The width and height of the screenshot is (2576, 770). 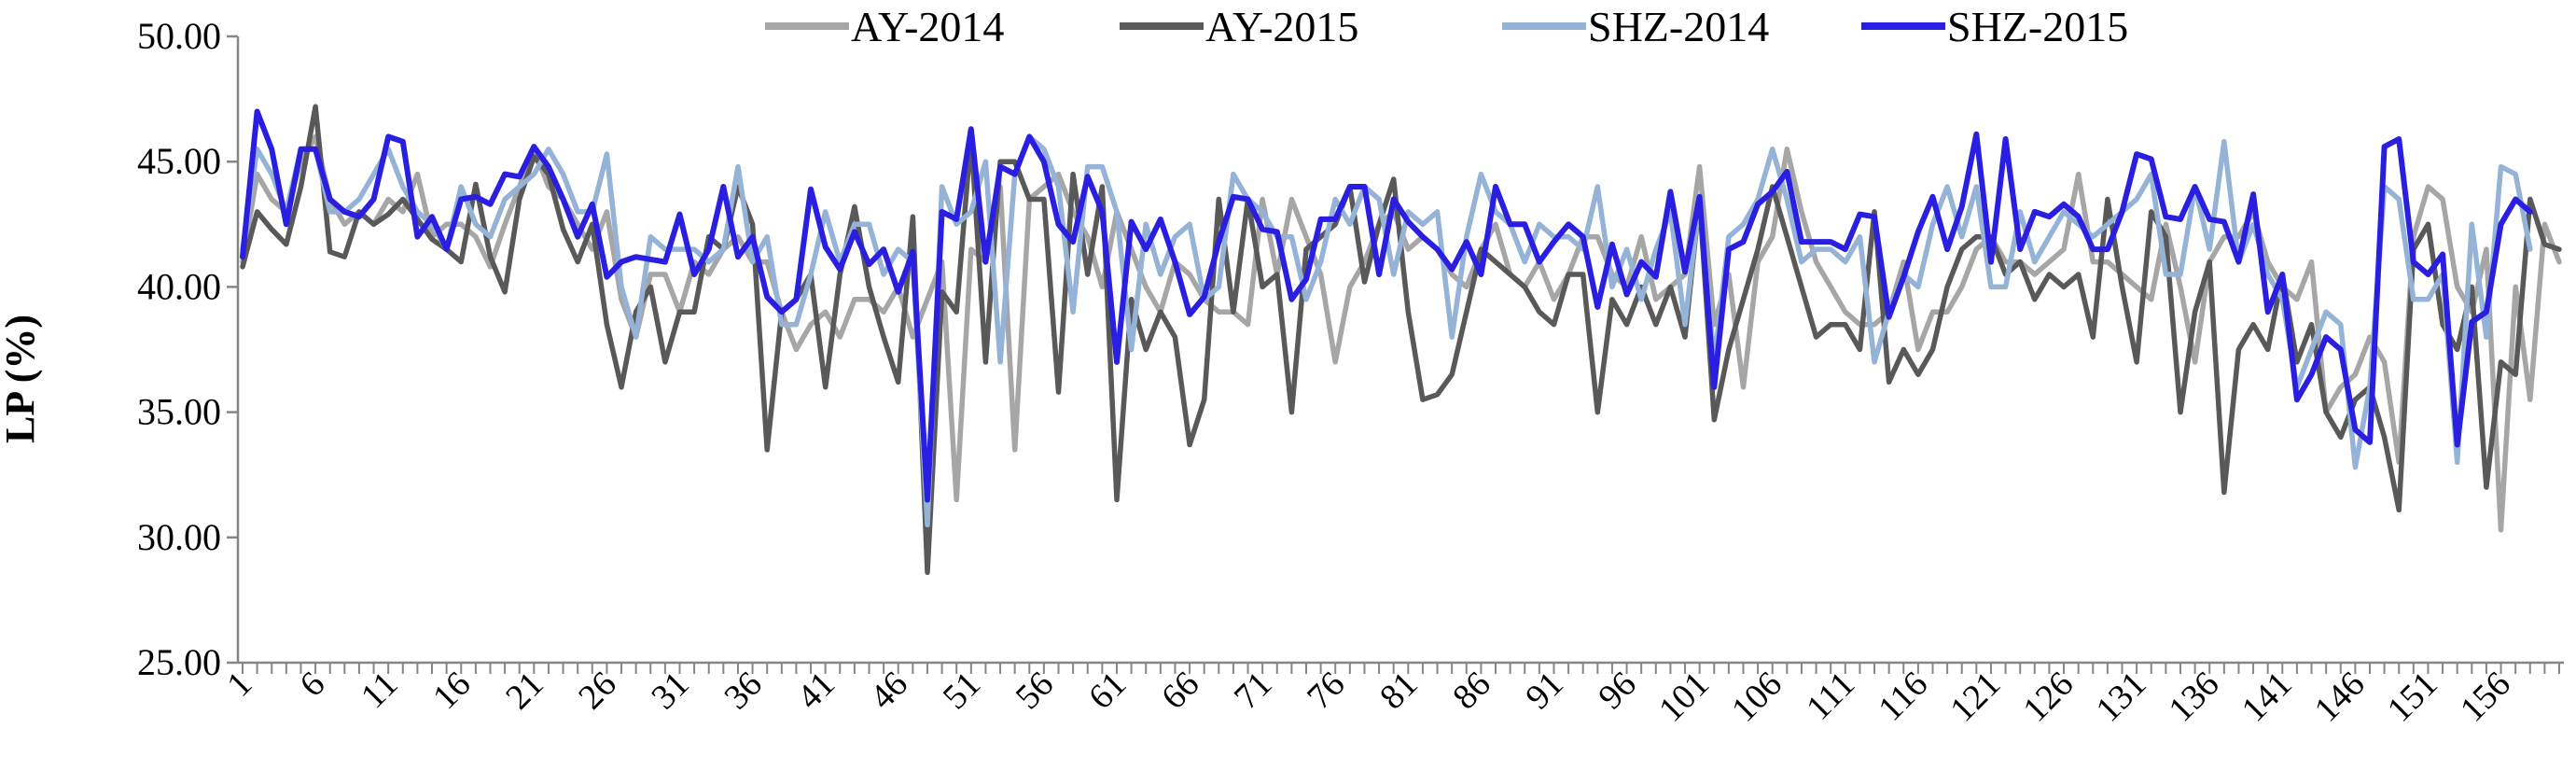 What do you see at coordinates (452, 691) in the screenshot?
I see `x-tick-label: 16` at bounding box center [452, 691].